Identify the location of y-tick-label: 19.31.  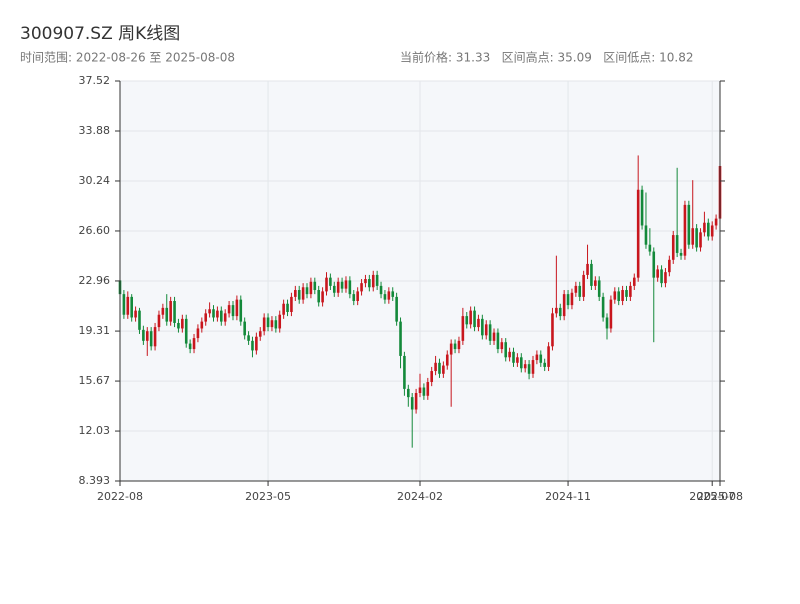
(95, 330).